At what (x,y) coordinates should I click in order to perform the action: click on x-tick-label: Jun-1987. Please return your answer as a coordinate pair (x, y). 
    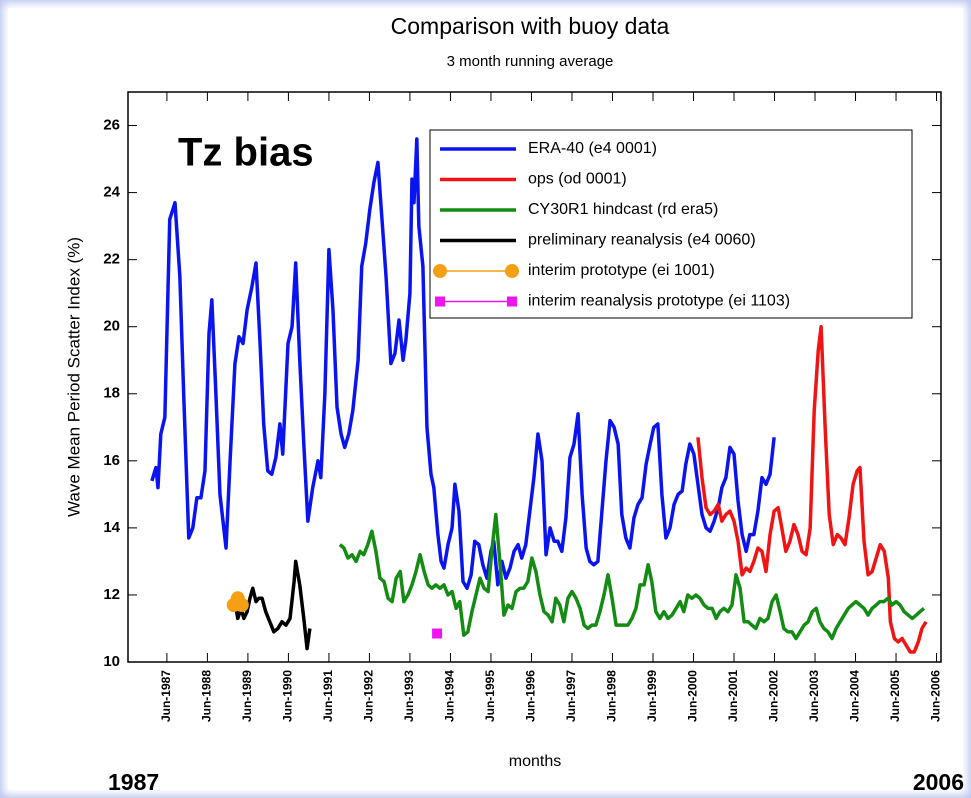
    Looking at the image, I should click on (166, 696).